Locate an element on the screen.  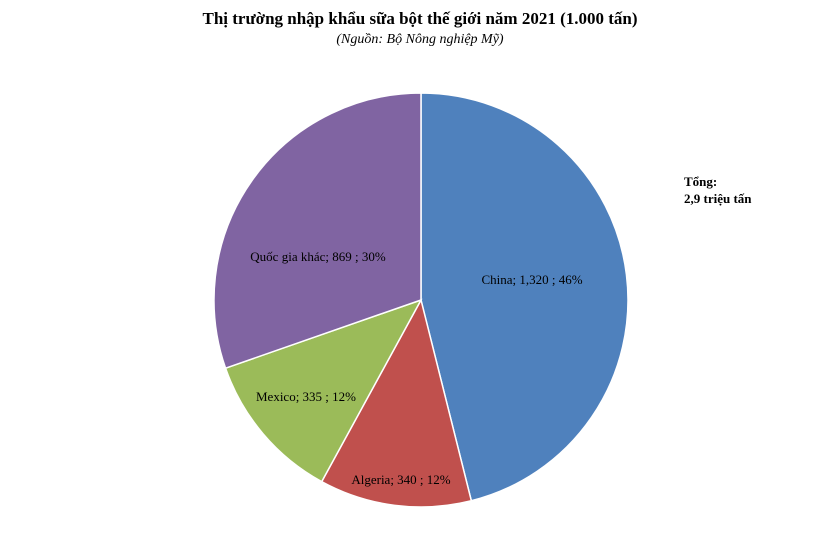
total-annotation: Tổng: 2,9 triệu tấn is located at coordinates (718, 190).